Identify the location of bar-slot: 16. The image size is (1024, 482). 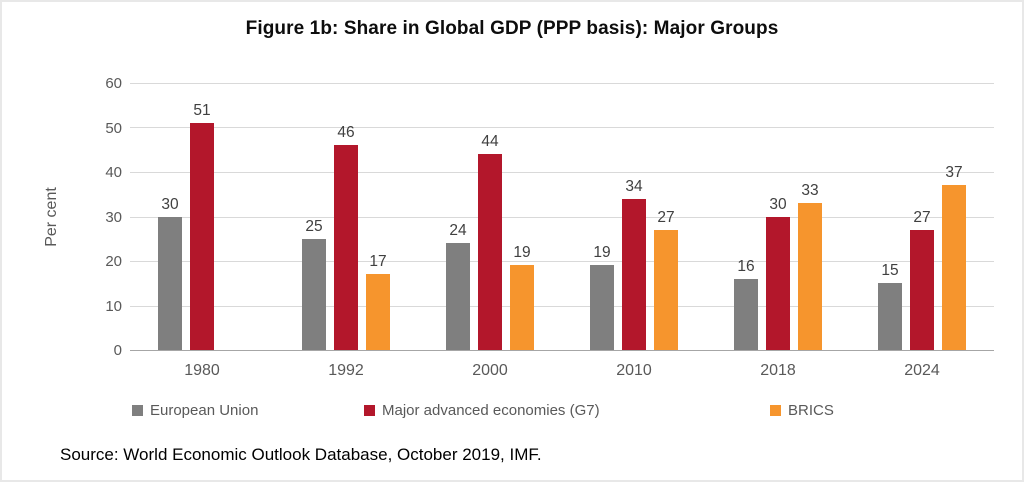
(746, 216).